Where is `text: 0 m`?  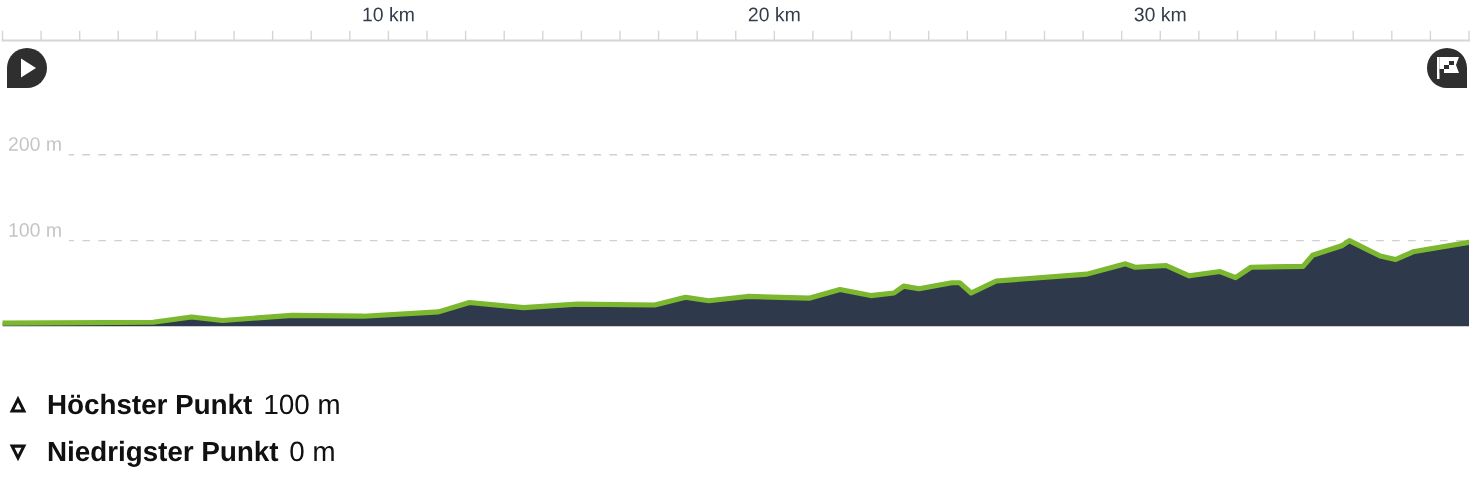 text: 0 m is located at coordinates (312, 451).